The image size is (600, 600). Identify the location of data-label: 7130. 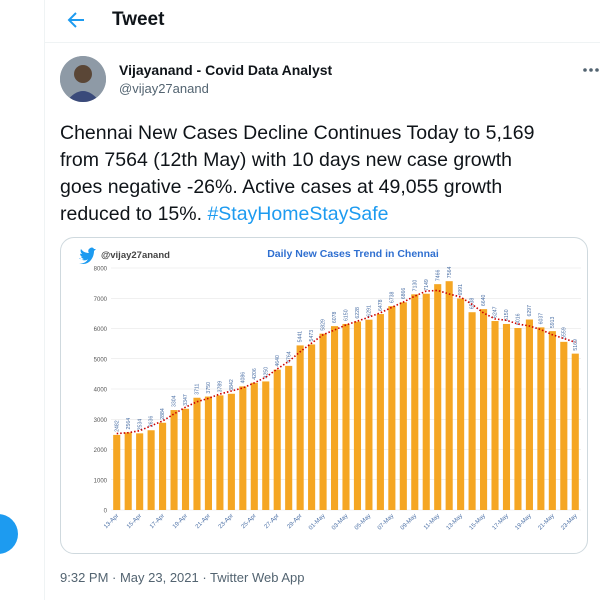
(415, 286).